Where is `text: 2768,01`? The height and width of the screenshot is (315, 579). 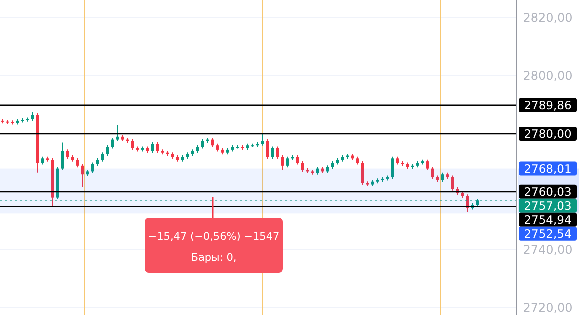
text: 2768,01 is located at coordinates (548, 169).